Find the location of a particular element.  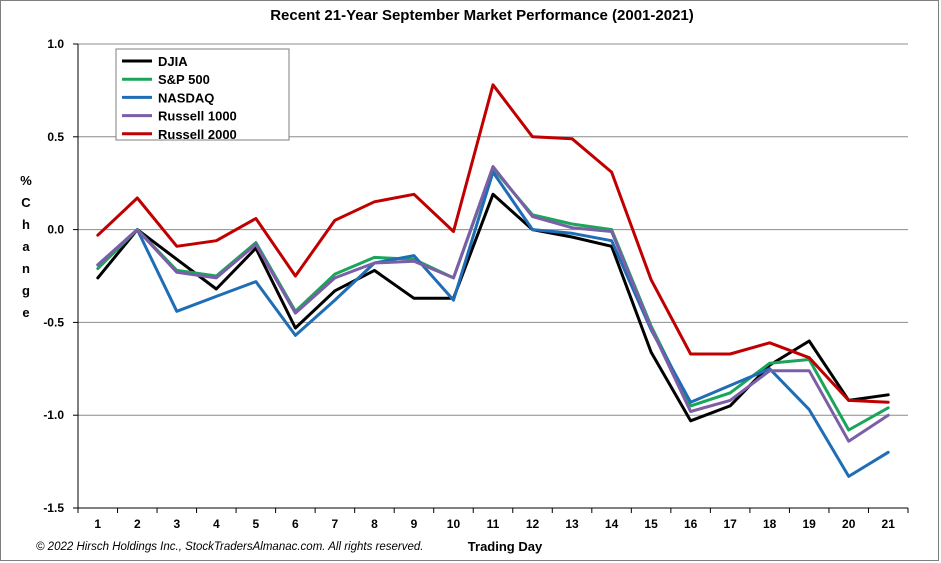

x-tick-label: 3 is located at coordinates (176, 524).